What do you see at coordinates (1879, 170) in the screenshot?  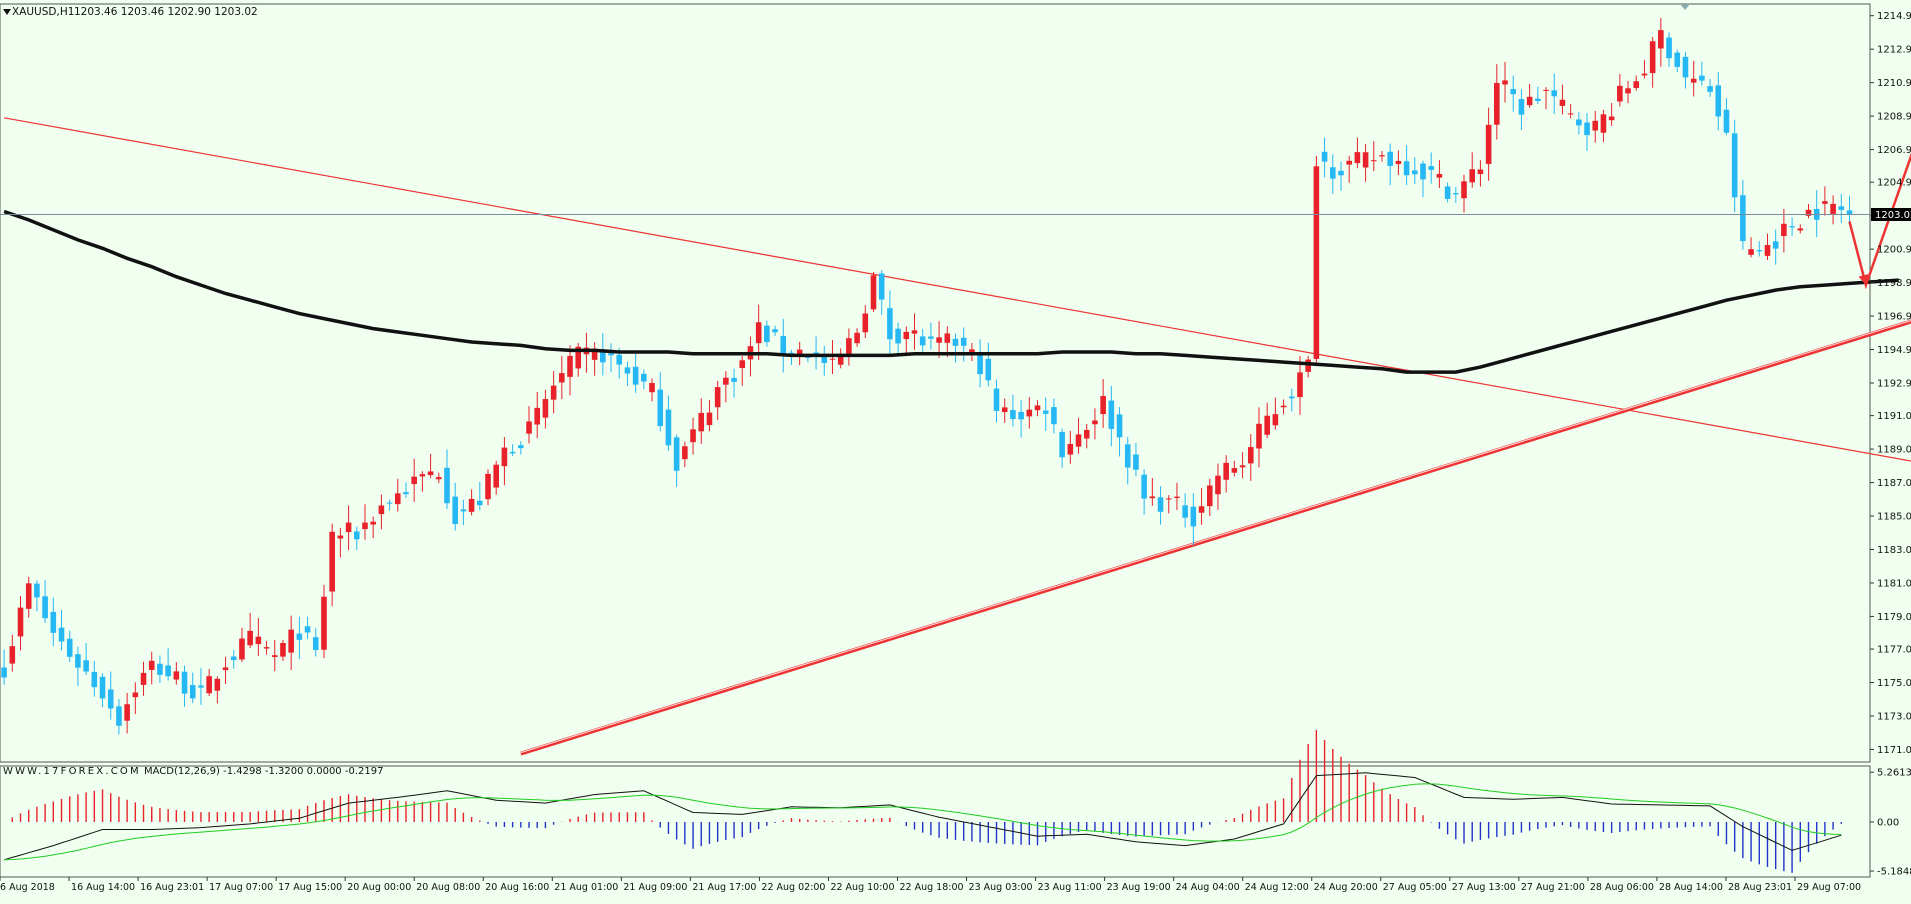 I see `forecast-arrows` at bounding box center [1879, 170].